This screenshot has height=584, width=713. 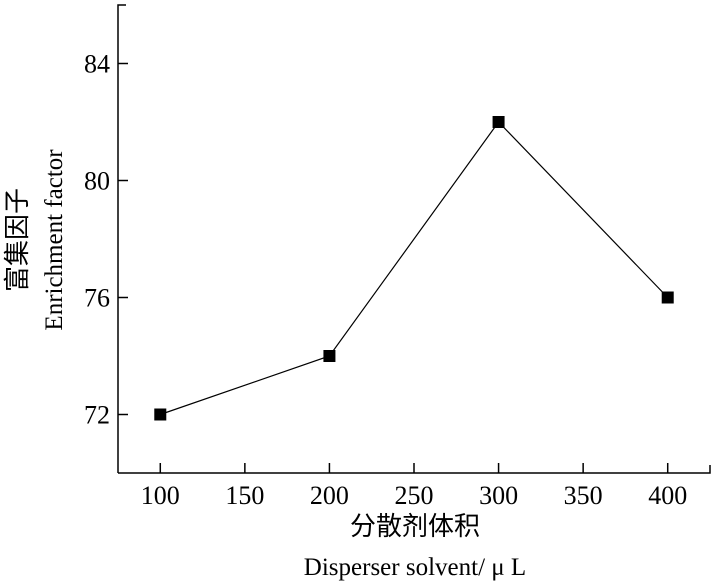 What do you see at coordinates (160, 495) in the screenshot?
I see `x-tick-label: 100` at bounding box center [160, 495].